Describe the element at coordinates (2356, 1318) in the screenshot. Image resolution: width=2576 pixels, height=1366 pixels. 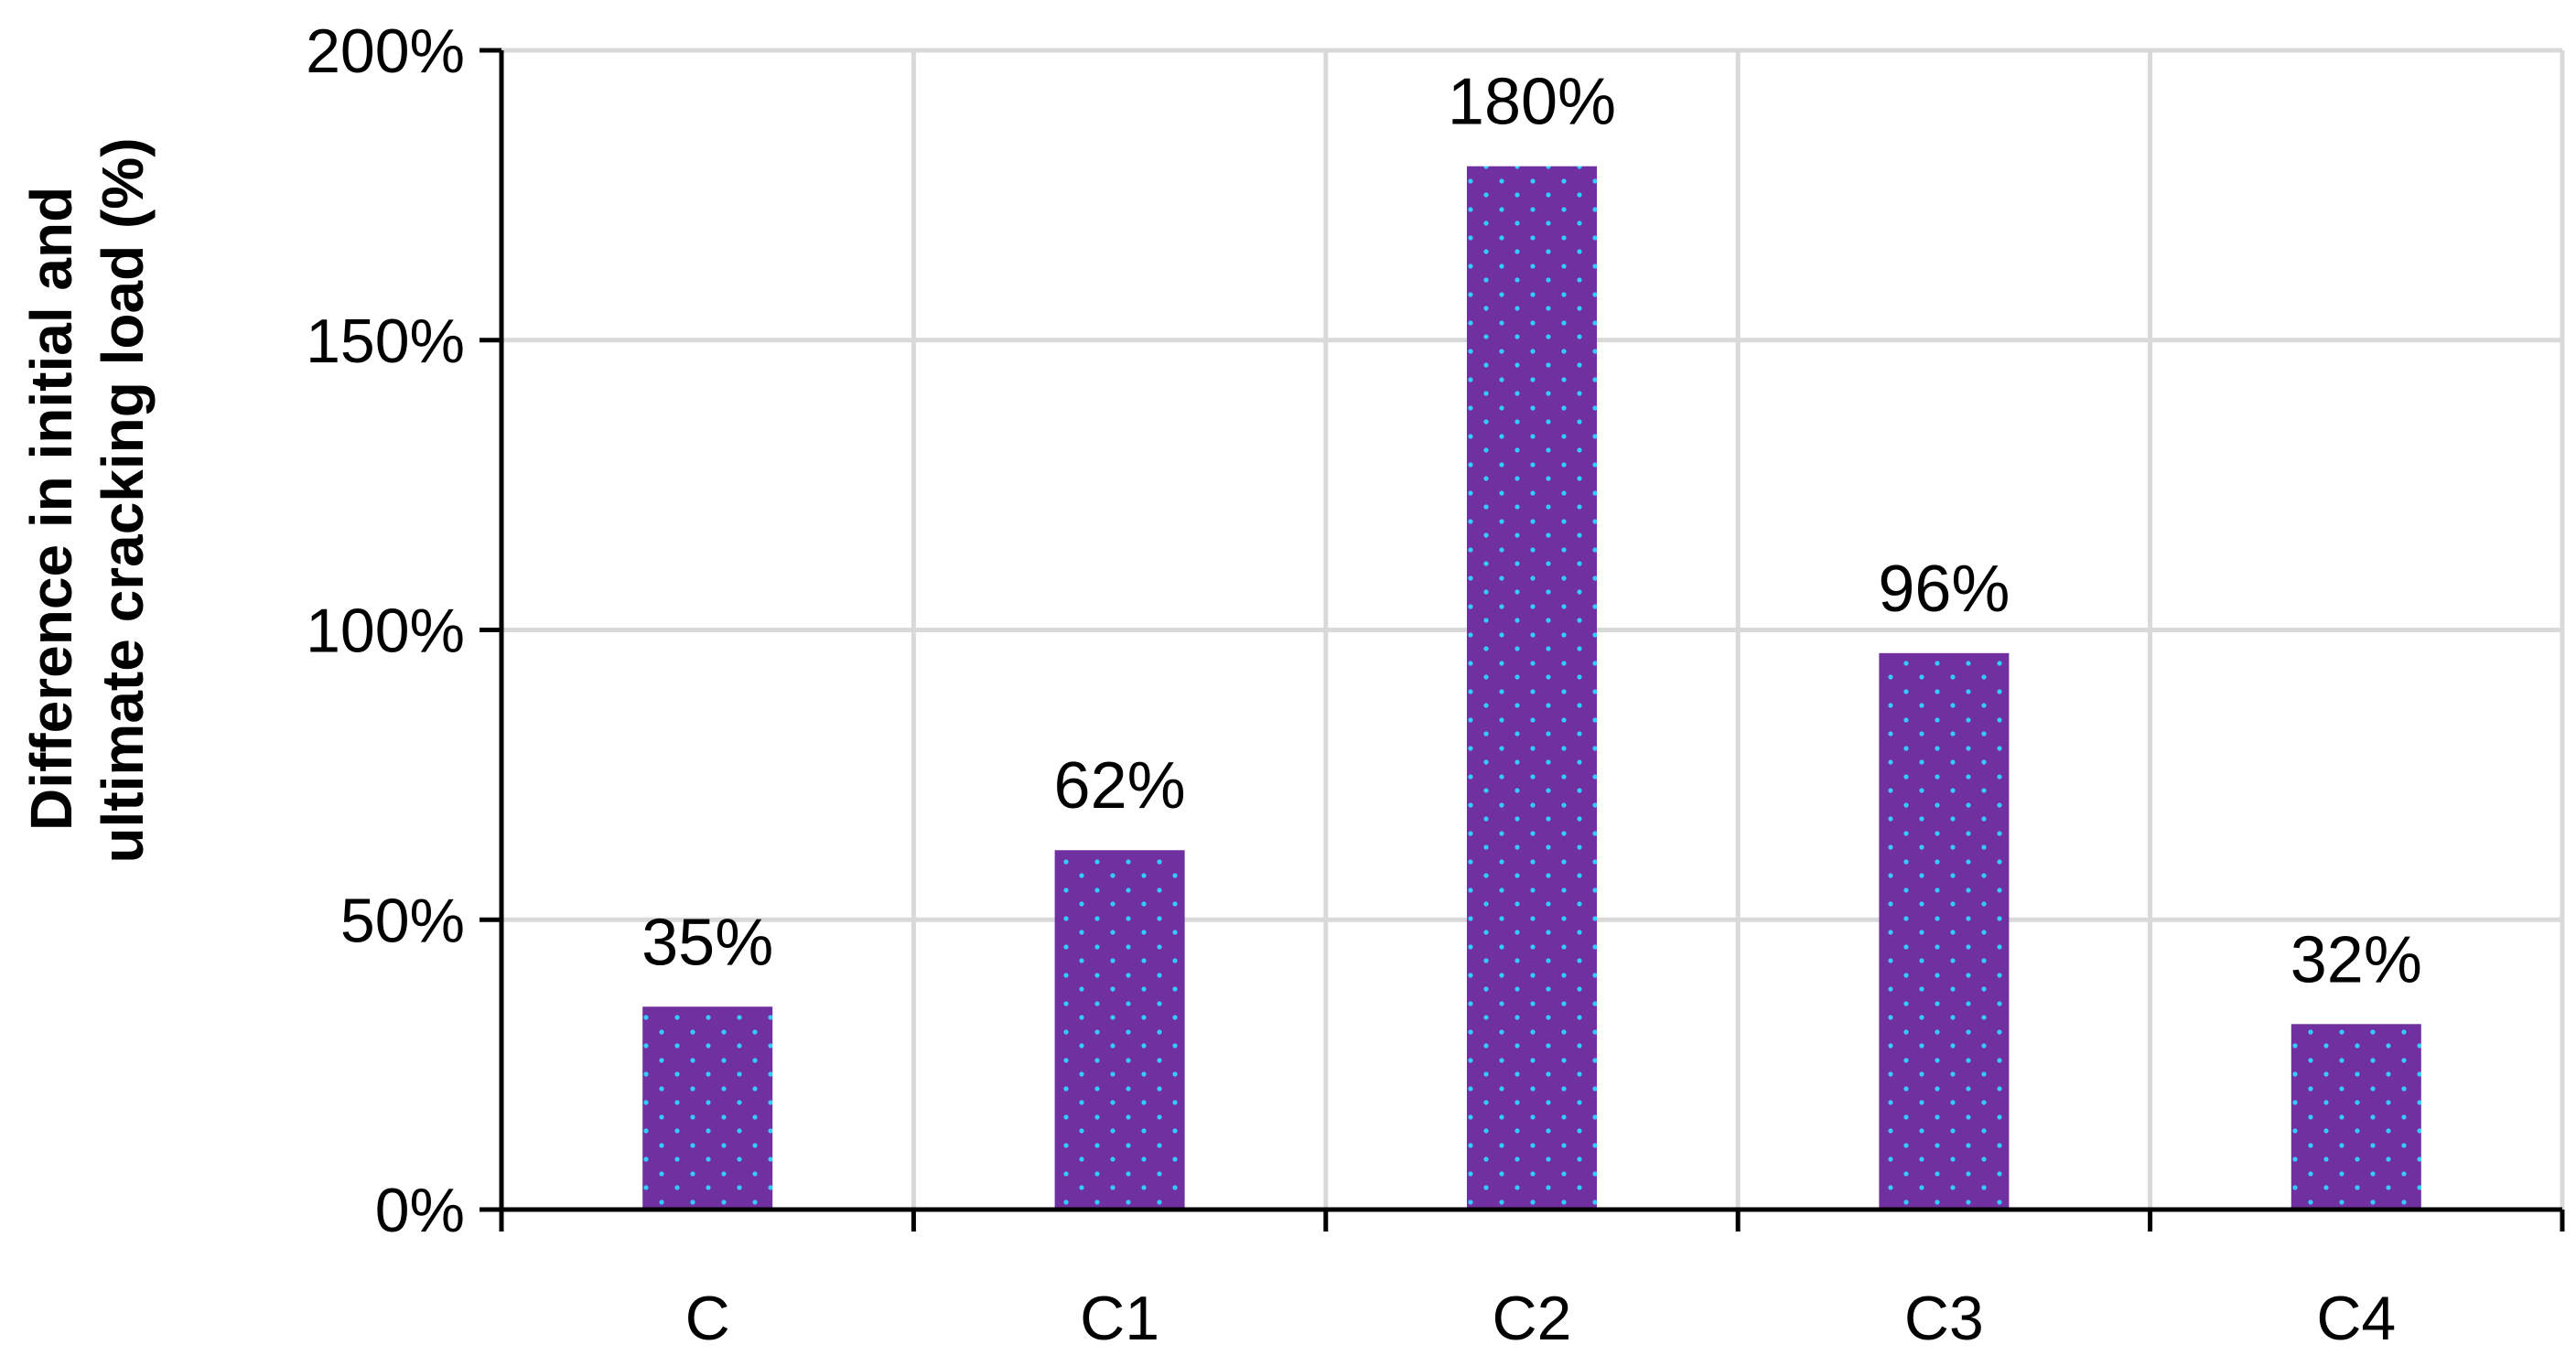
I see `x-tick-label-c4: C4` at that location.